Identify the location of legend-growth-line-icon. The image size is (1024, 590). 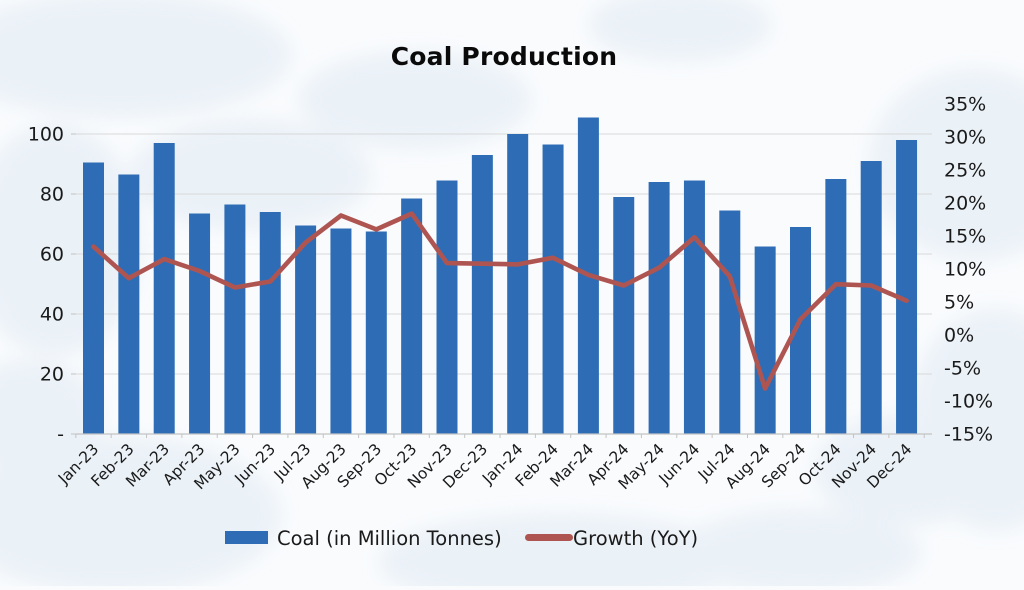
(549, 537).